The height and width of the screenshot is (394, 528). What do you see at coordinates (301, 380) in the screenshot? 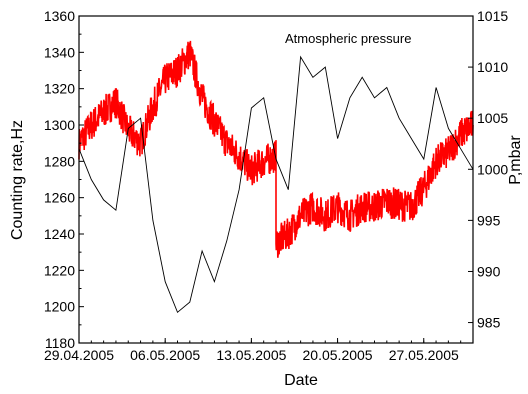
I see `x-axis-title: Date` at bounding box center [301, 380].